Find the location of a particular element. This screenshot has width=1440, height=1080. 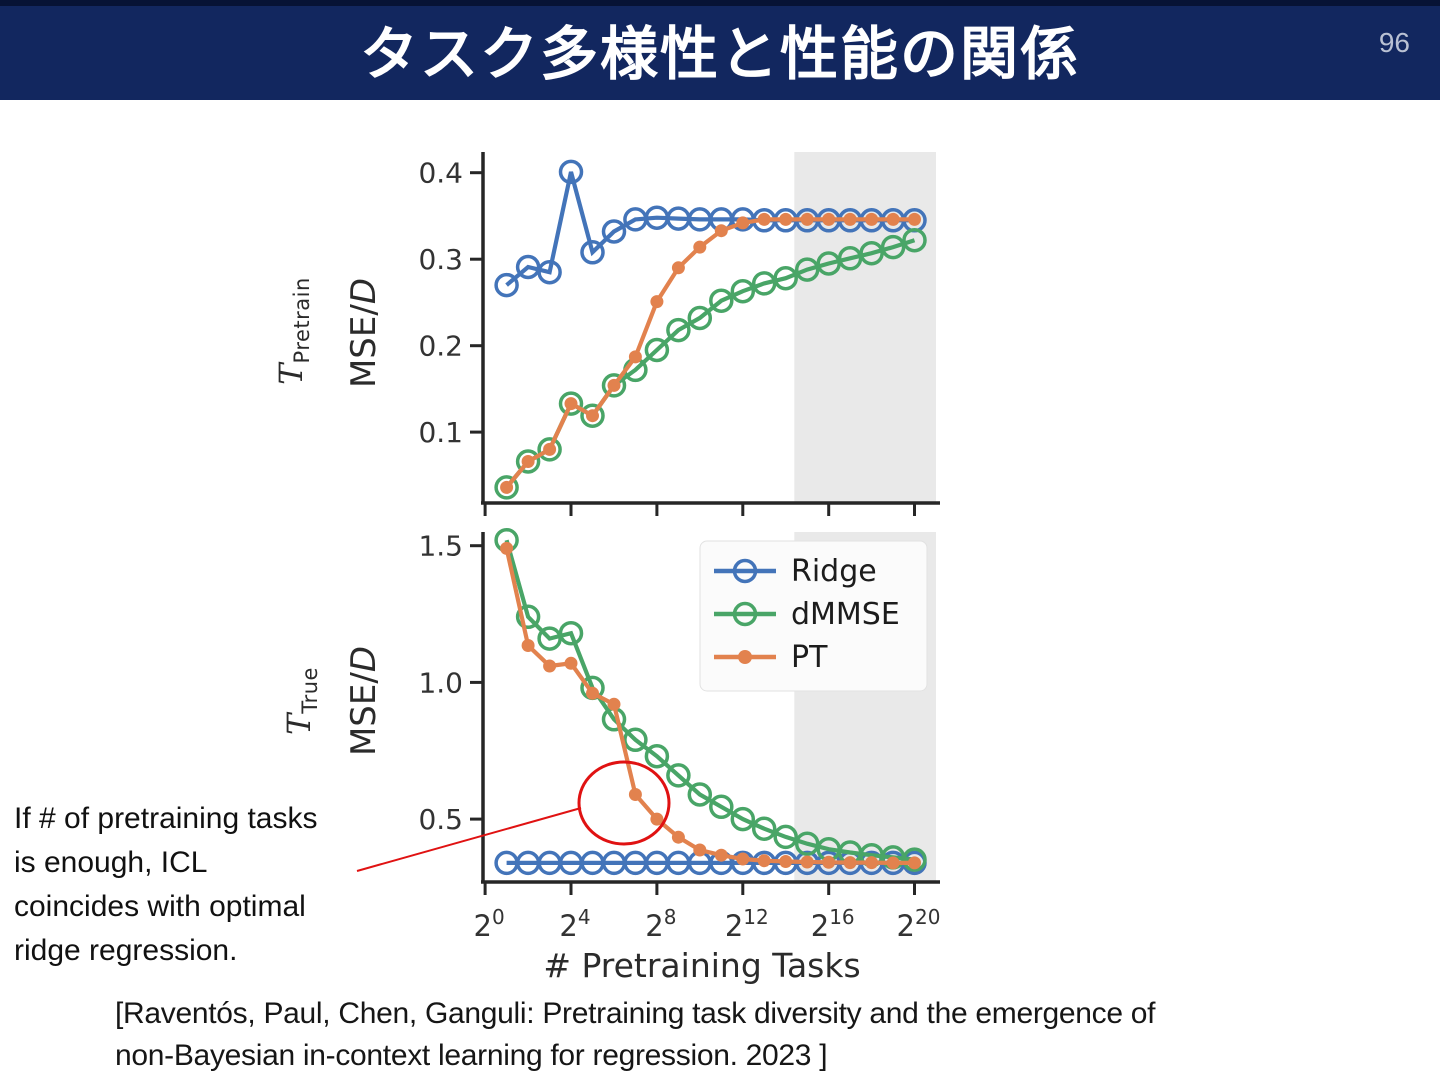

x-tick-label: 212 is located at coordinates (747, 924).